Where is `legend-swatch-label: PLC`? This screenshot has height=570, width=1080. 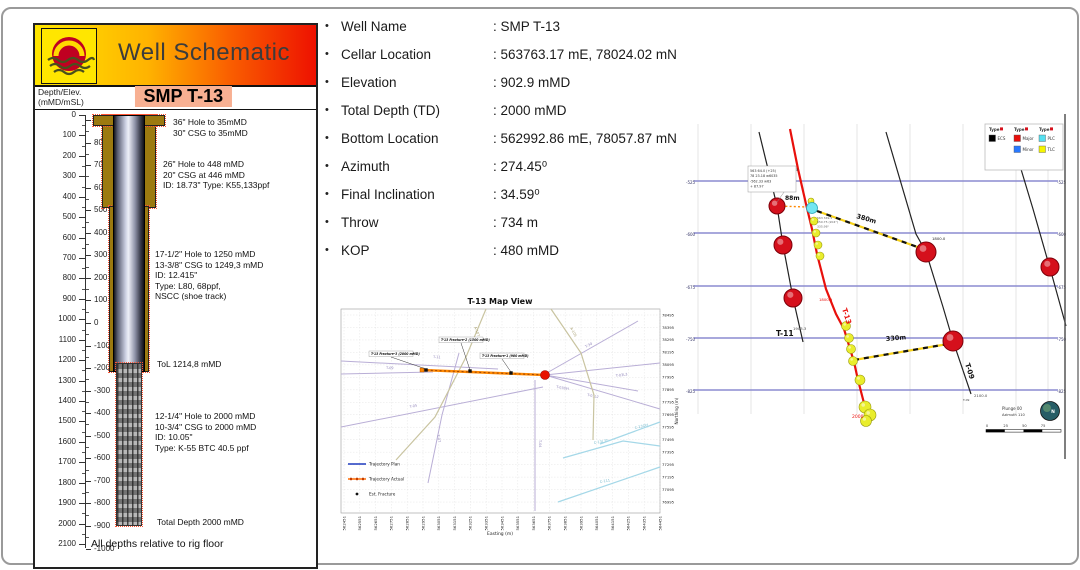
legend-swatch-label: PLC is located at coordinates (1052, 138).